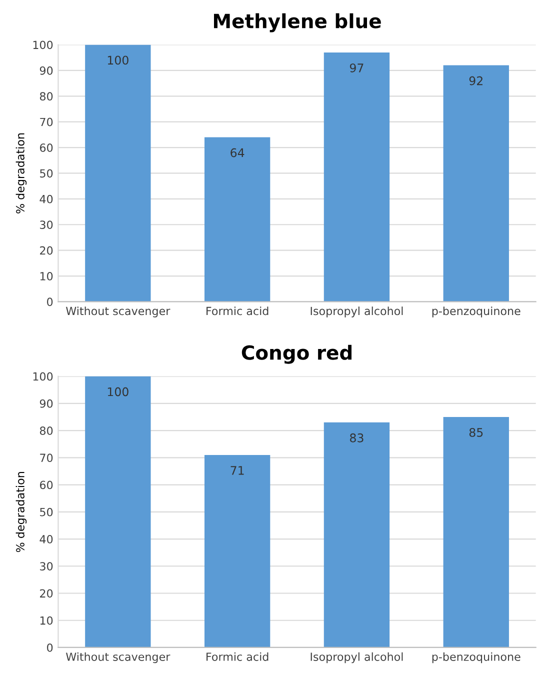 The width and height of the screenshot is (544, 678). I want to click on data-label: 92, so click(475, 81).